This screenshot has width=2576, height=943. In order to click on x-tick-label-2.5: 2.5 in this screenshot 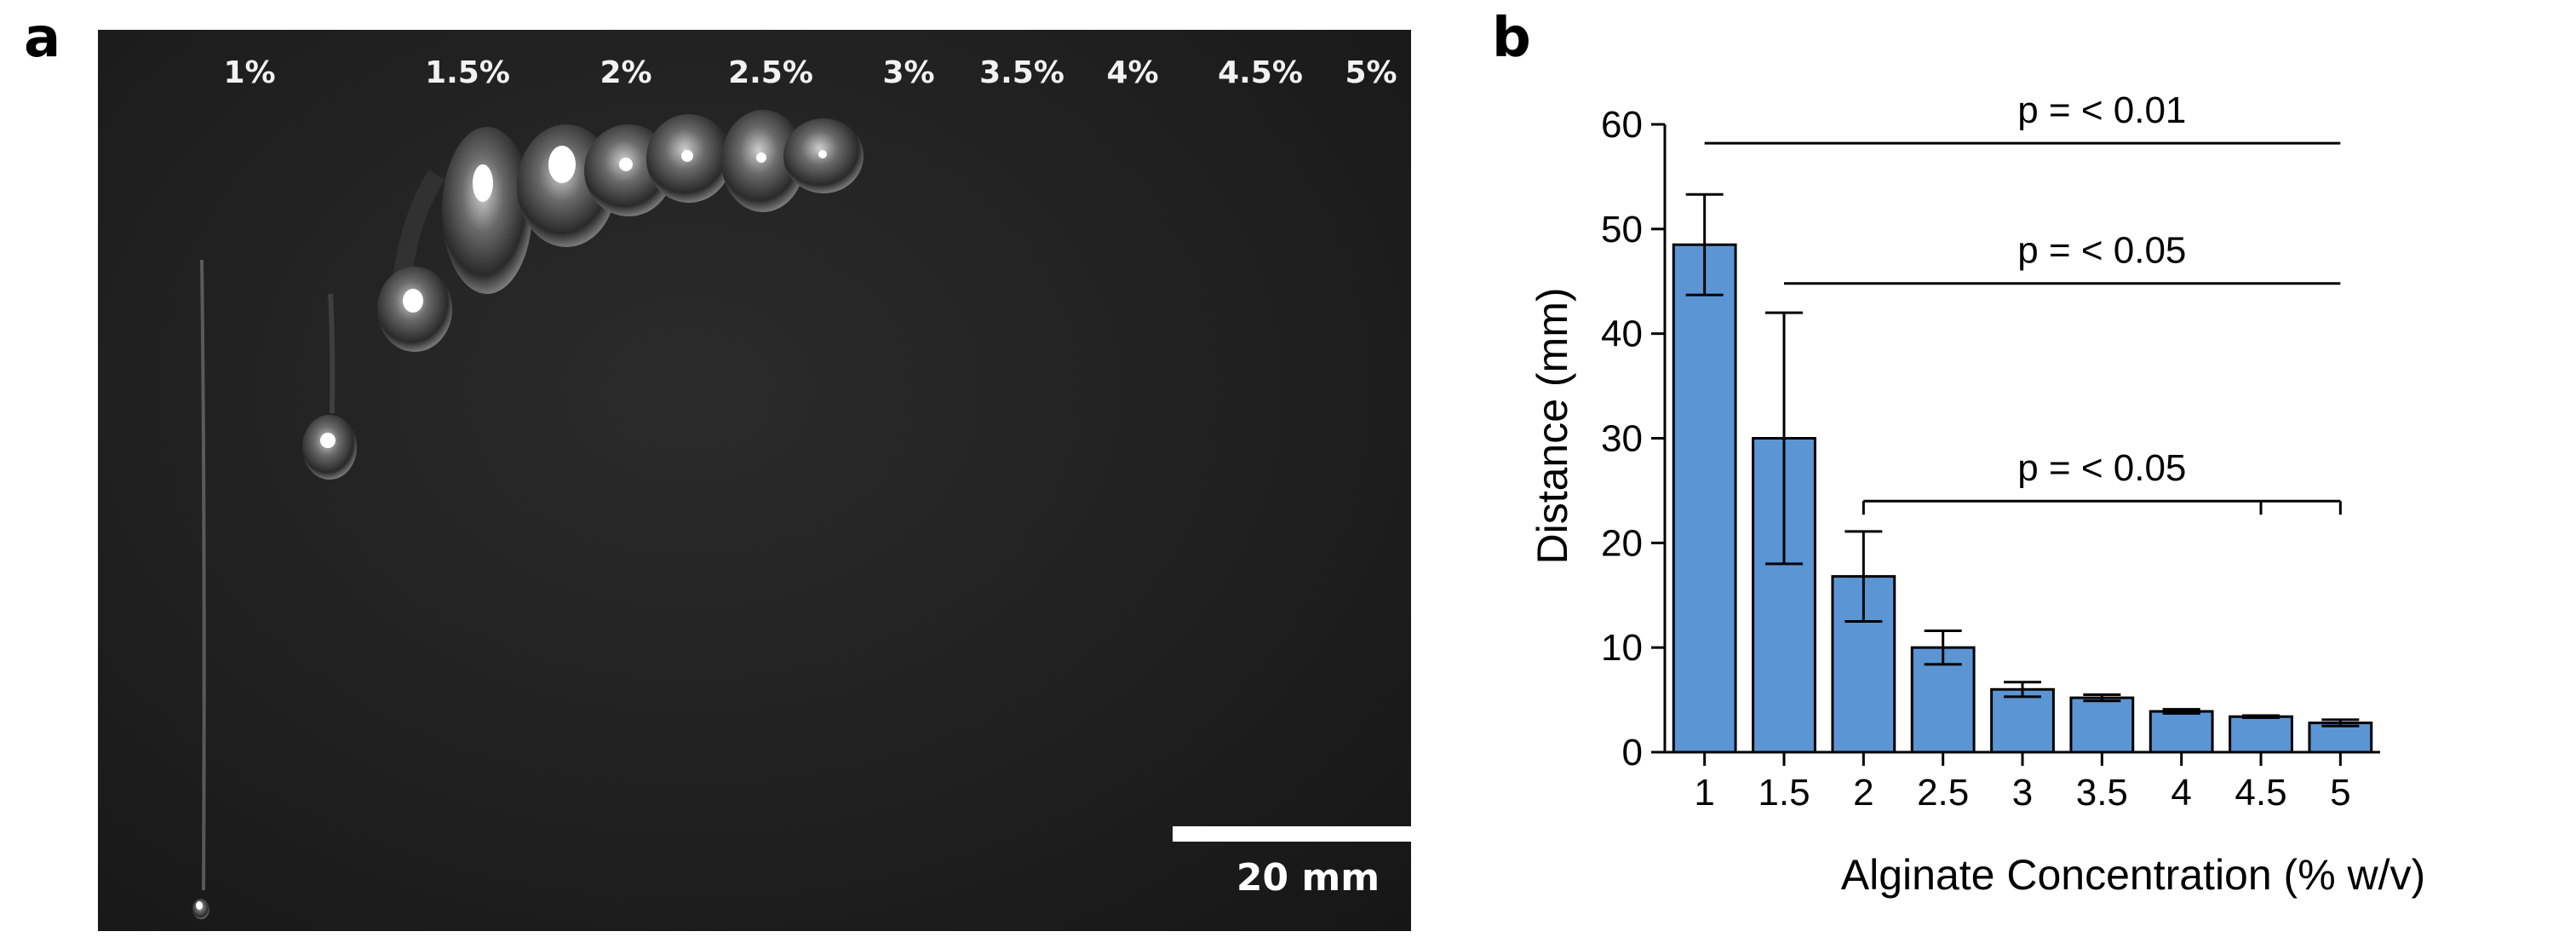, I will do `click(1943, 793)`.